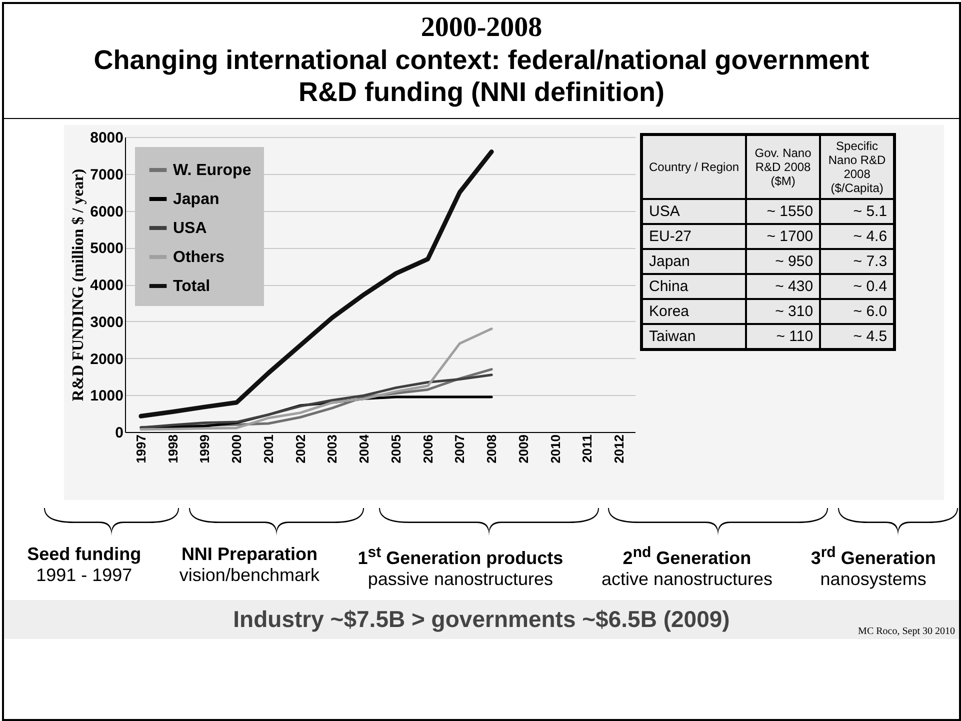 The height and width of the screenshot is (721, 961). What do you see at coordinates (300, 449) in the screenshot?
I see `x-tick-label: 2002` at bounding box center [300, 449].